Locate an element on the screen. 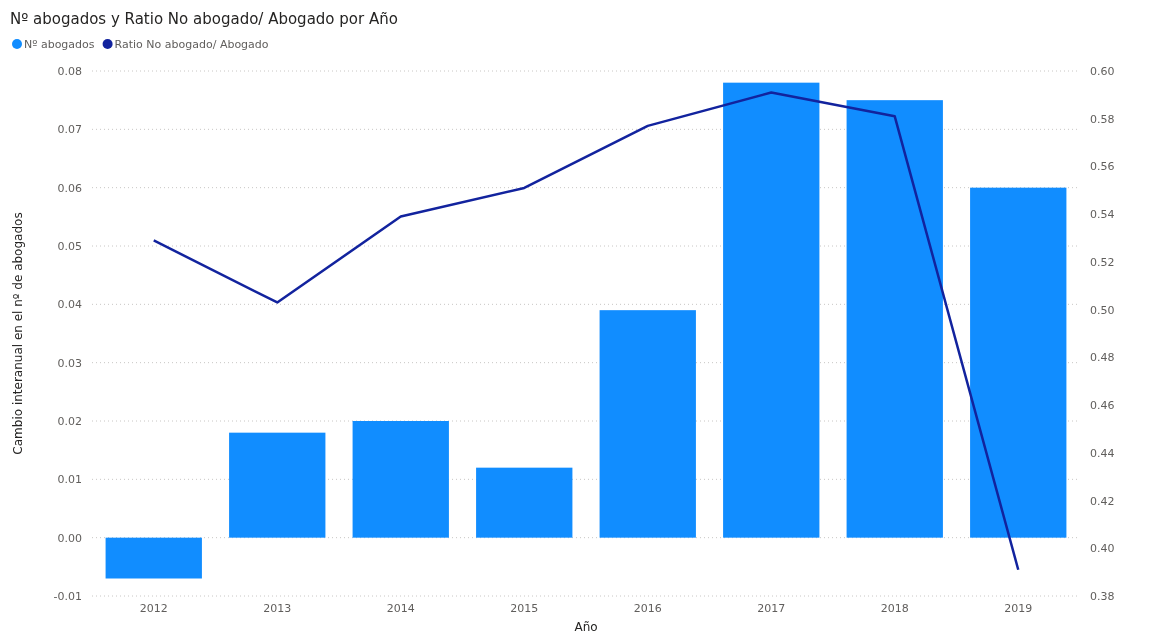 The width and height of the screenshot is (1157, 635). y-tick-label: 0.06 is located at coordinates (69, 188).